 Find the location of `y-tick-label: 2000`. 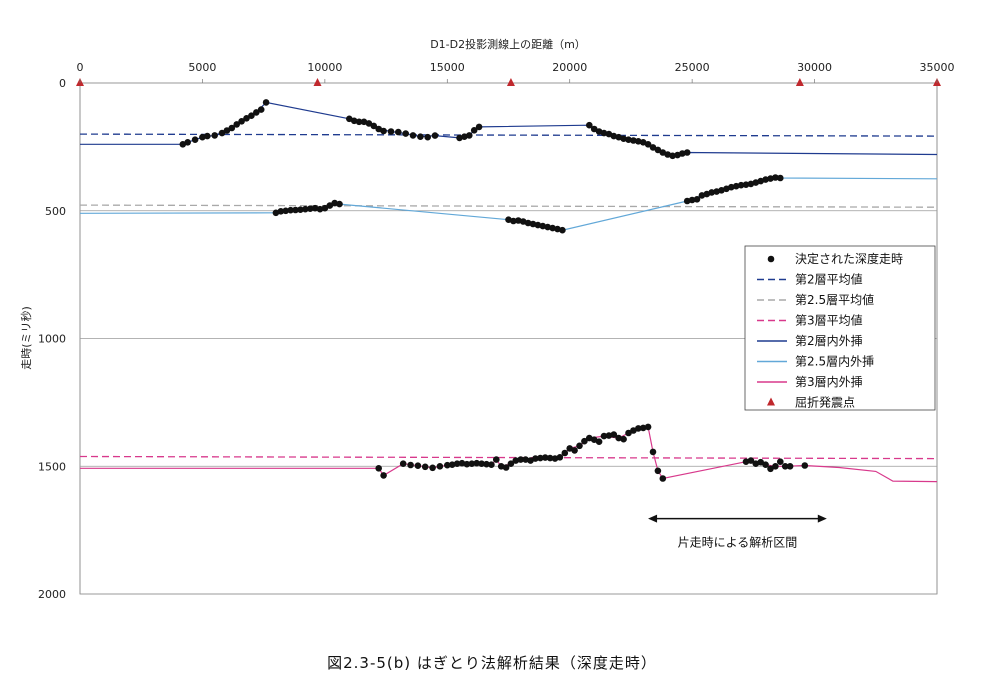

y-tick-label: 2000 is located at coordinates (52, 594).